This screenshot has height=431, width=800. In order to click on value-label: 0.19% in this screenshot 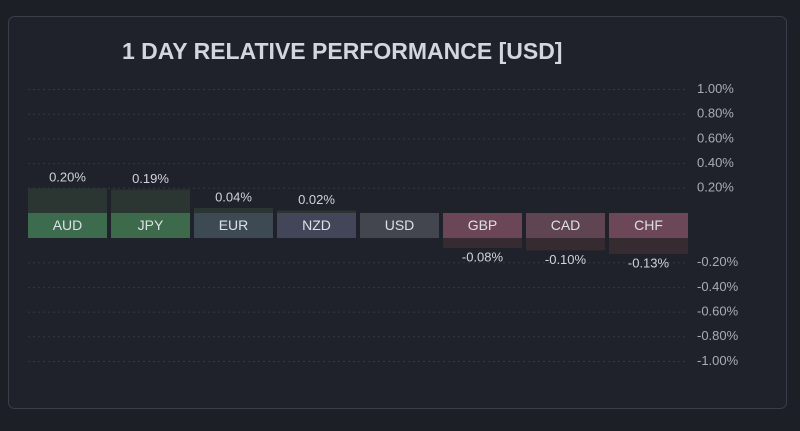, I will do `click(150, 178)`.